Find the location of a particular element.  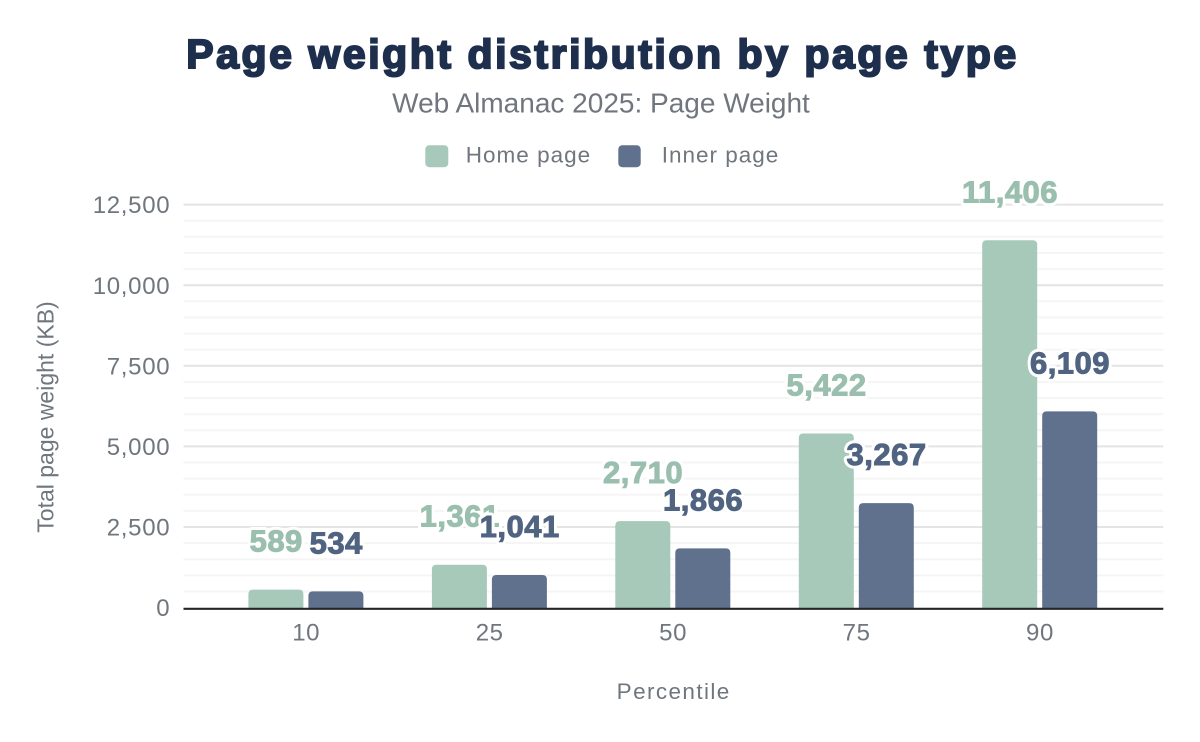

svg-text: 75 is located at coordinates (857, 632).